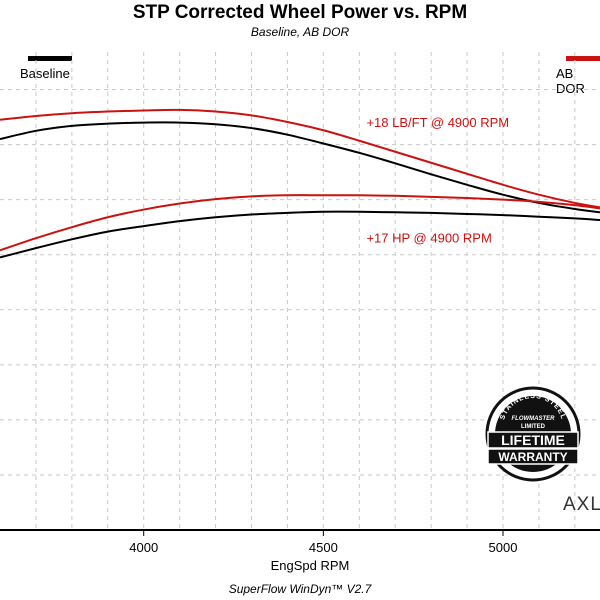 The image size is (600, 600). What do you see at coordinates (534, 419) in the screenshot?
I see `badge-brand: FLOWMASTER` at bounding box center [534, 419].